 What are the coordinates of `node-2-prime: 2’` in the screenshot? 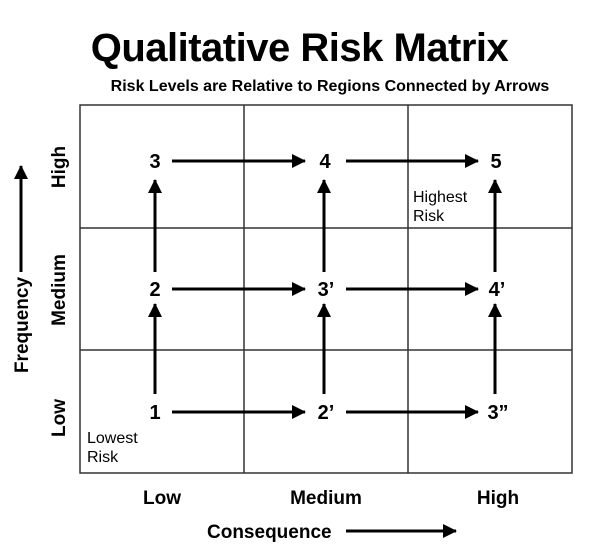 It's located at (326, 413).